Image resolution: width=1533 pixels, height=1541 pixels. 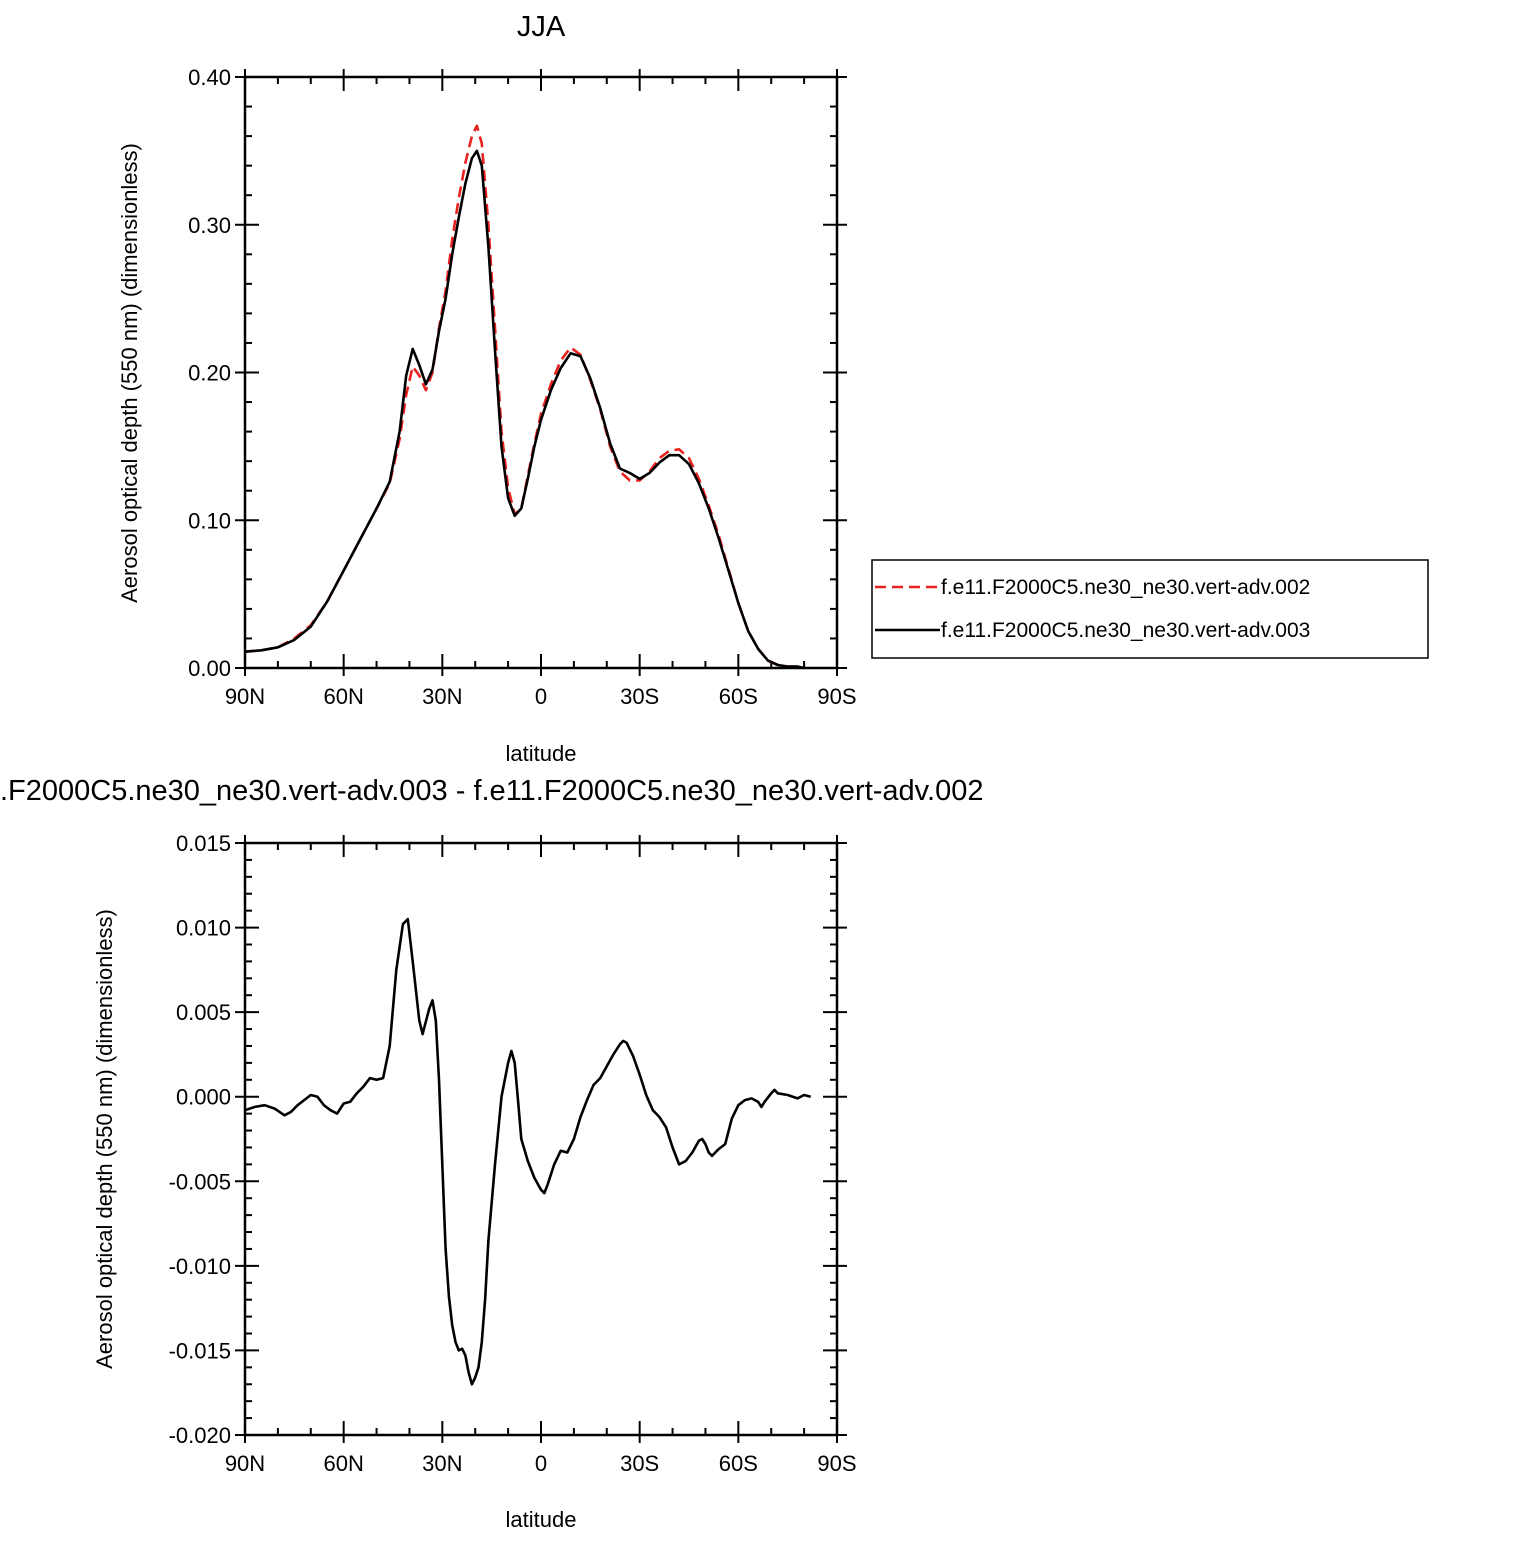 I want to click on y-tick-label: 0.010, so click(x=203, y=928).